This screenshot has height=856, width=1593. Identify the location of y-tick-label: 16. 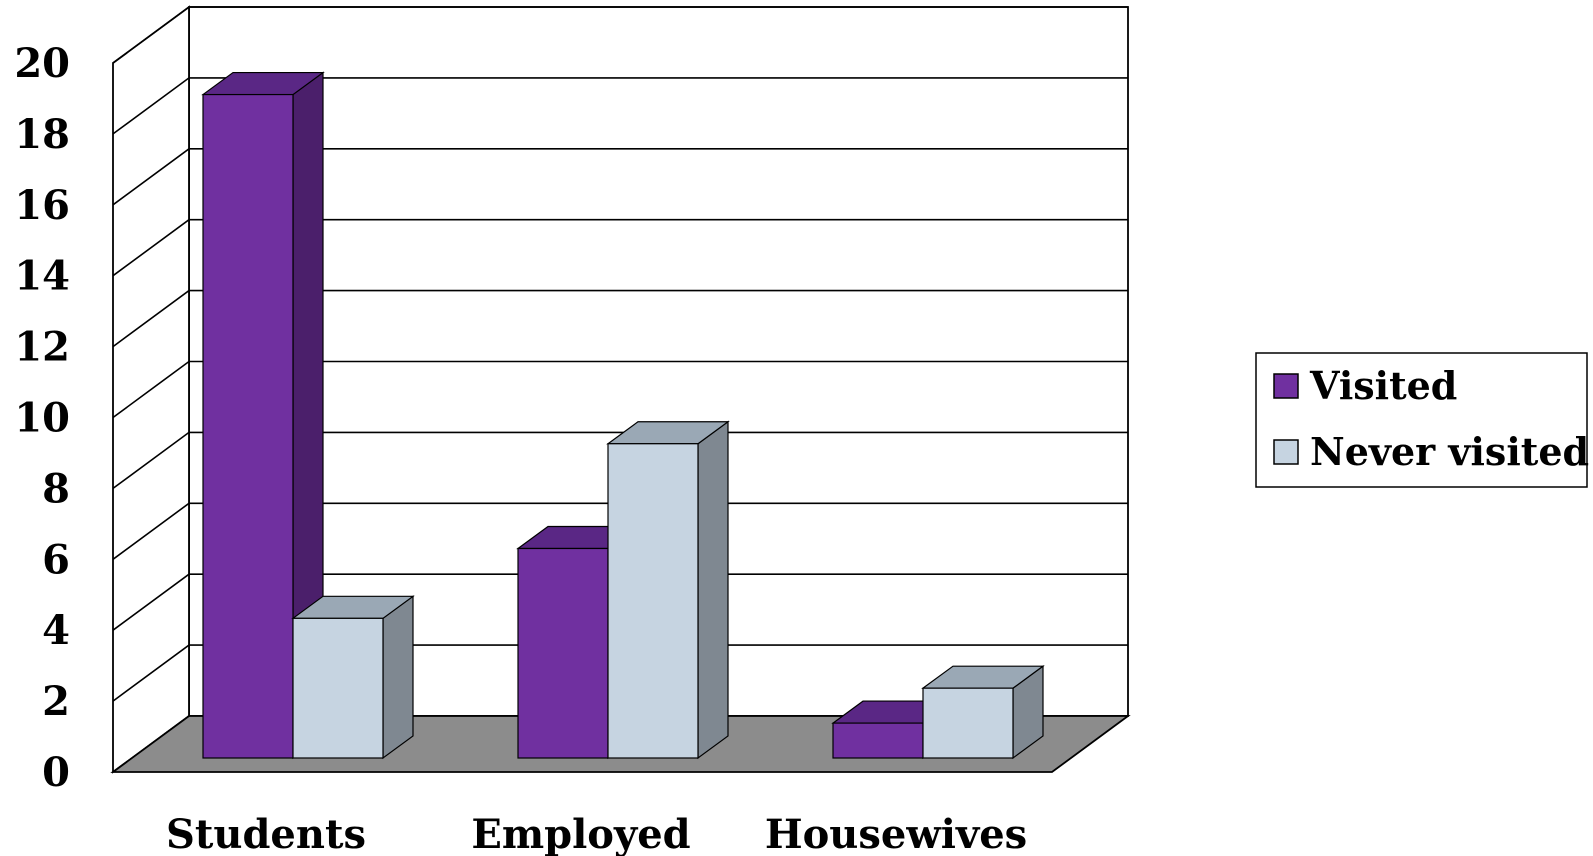
(42, 205).